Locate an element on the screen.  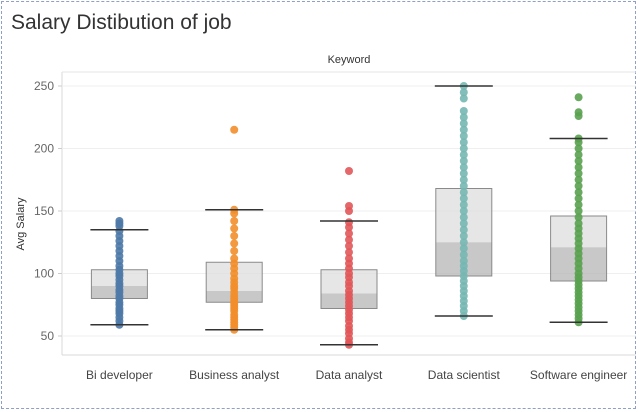
y-tick-label: 150 is located at coordinates (44, 211).